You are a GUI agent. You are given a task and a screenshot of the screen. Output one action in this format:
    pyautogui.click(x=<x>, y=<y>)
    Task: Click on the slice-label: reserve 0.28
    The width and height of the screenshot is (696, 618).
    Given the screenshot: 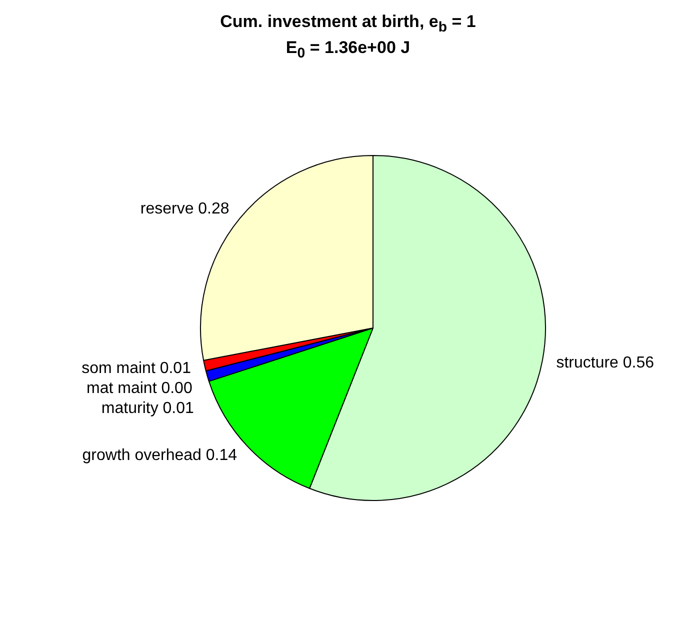 What is the action you would take?
    pyautogui.click(x=185, y=209)
    